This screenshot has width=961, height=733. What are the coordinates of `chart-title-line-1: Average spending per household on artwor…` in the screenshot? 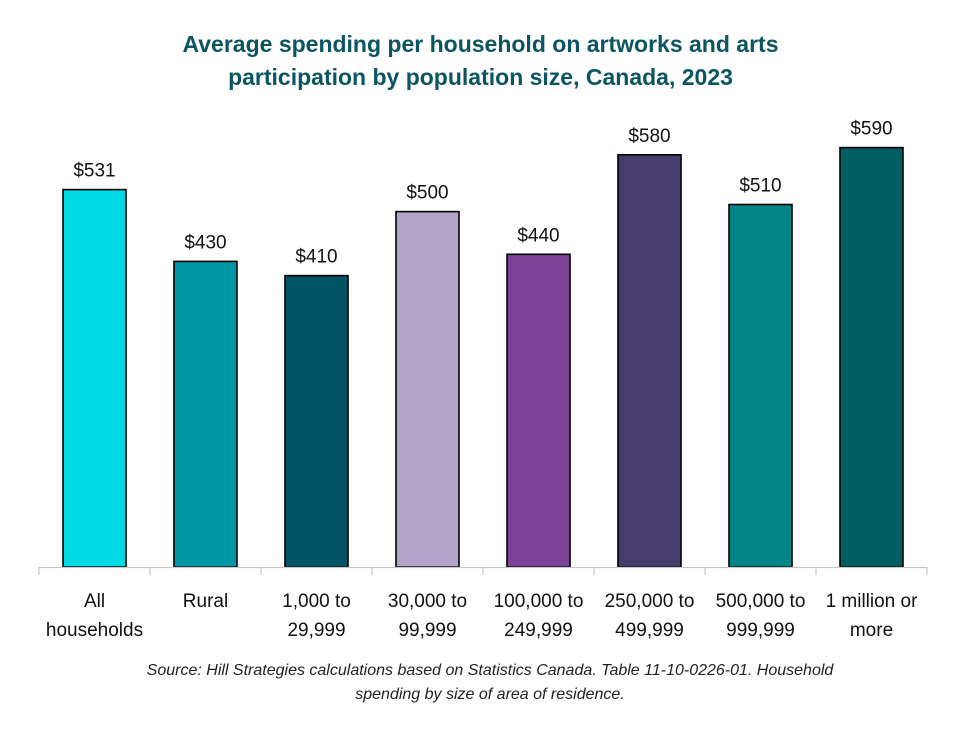 It's located at (480, 44).